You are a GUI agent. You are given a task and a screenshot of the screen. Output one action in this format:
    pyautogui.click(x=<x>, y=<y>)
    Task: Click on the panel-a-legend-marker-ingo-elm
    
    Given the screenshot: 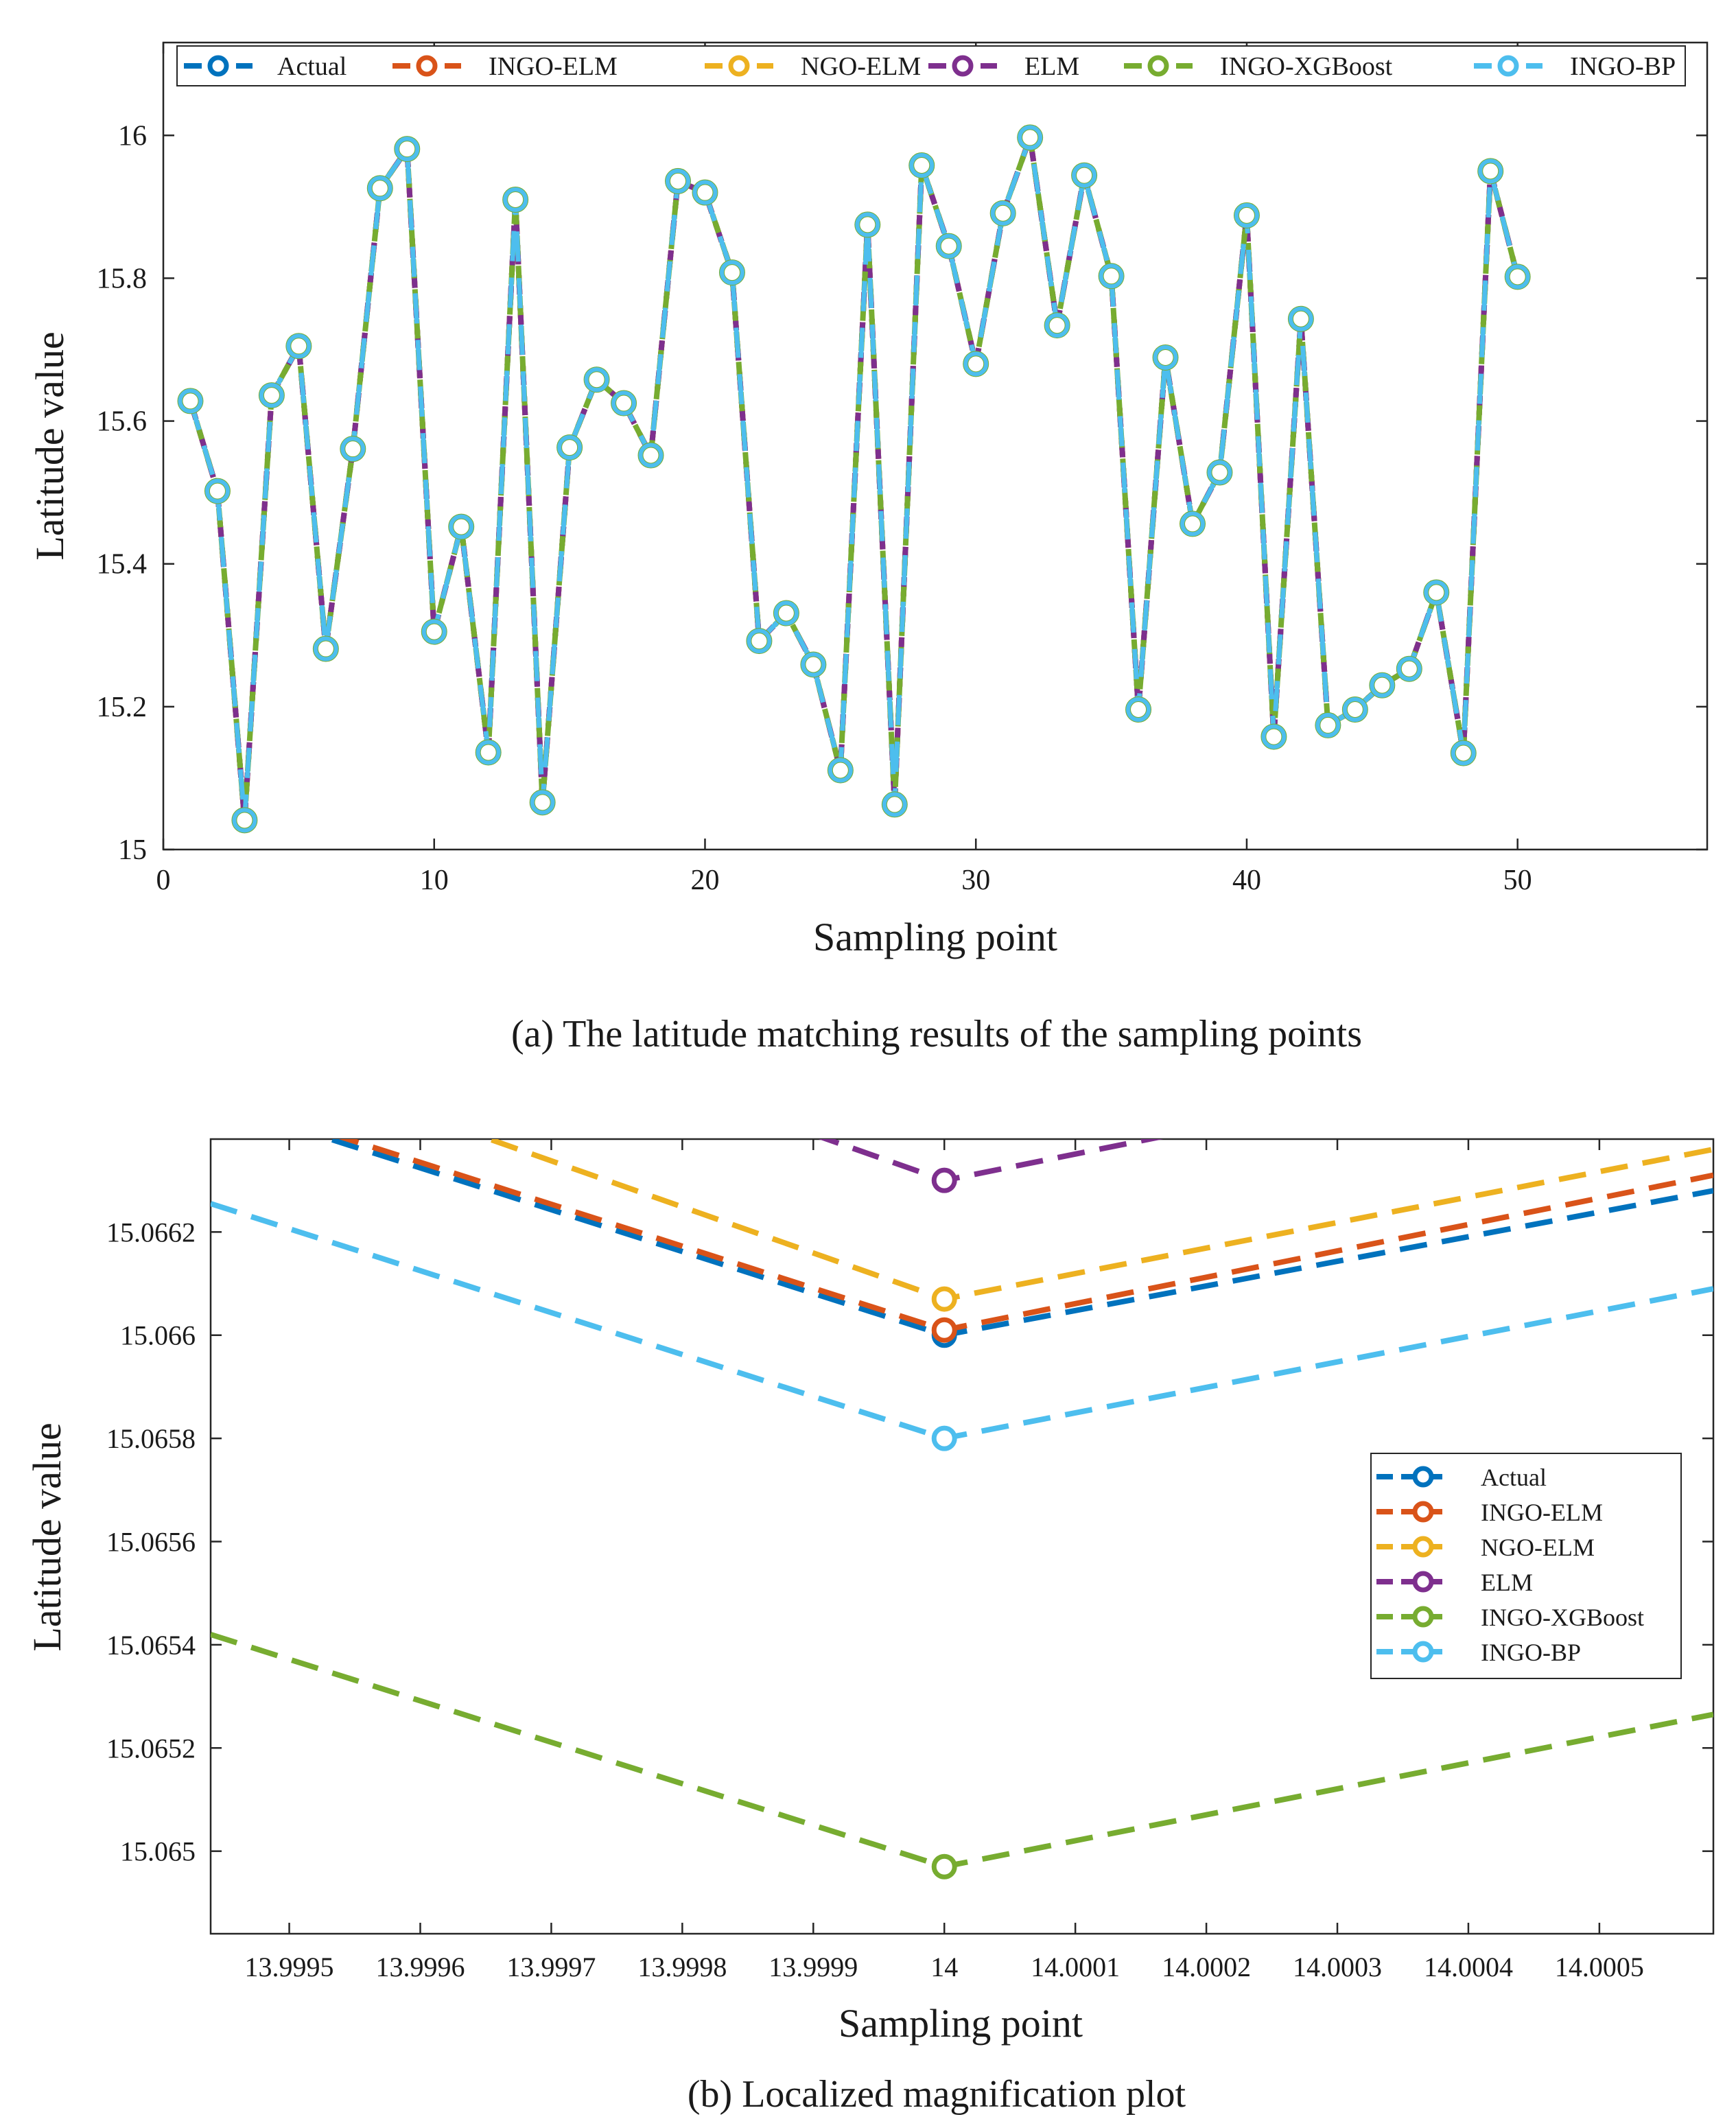 What is the action you would take?
    pyautogui.click(x=427, y=66)
    